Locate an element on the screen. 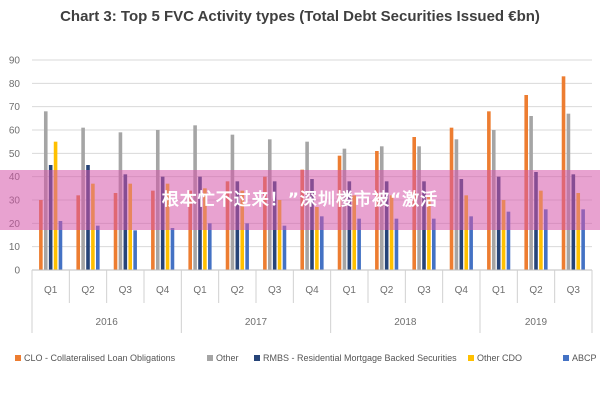 This screenshot has width=600, height=400. y-tick-label: 70 is located at coordinates (15, 107).